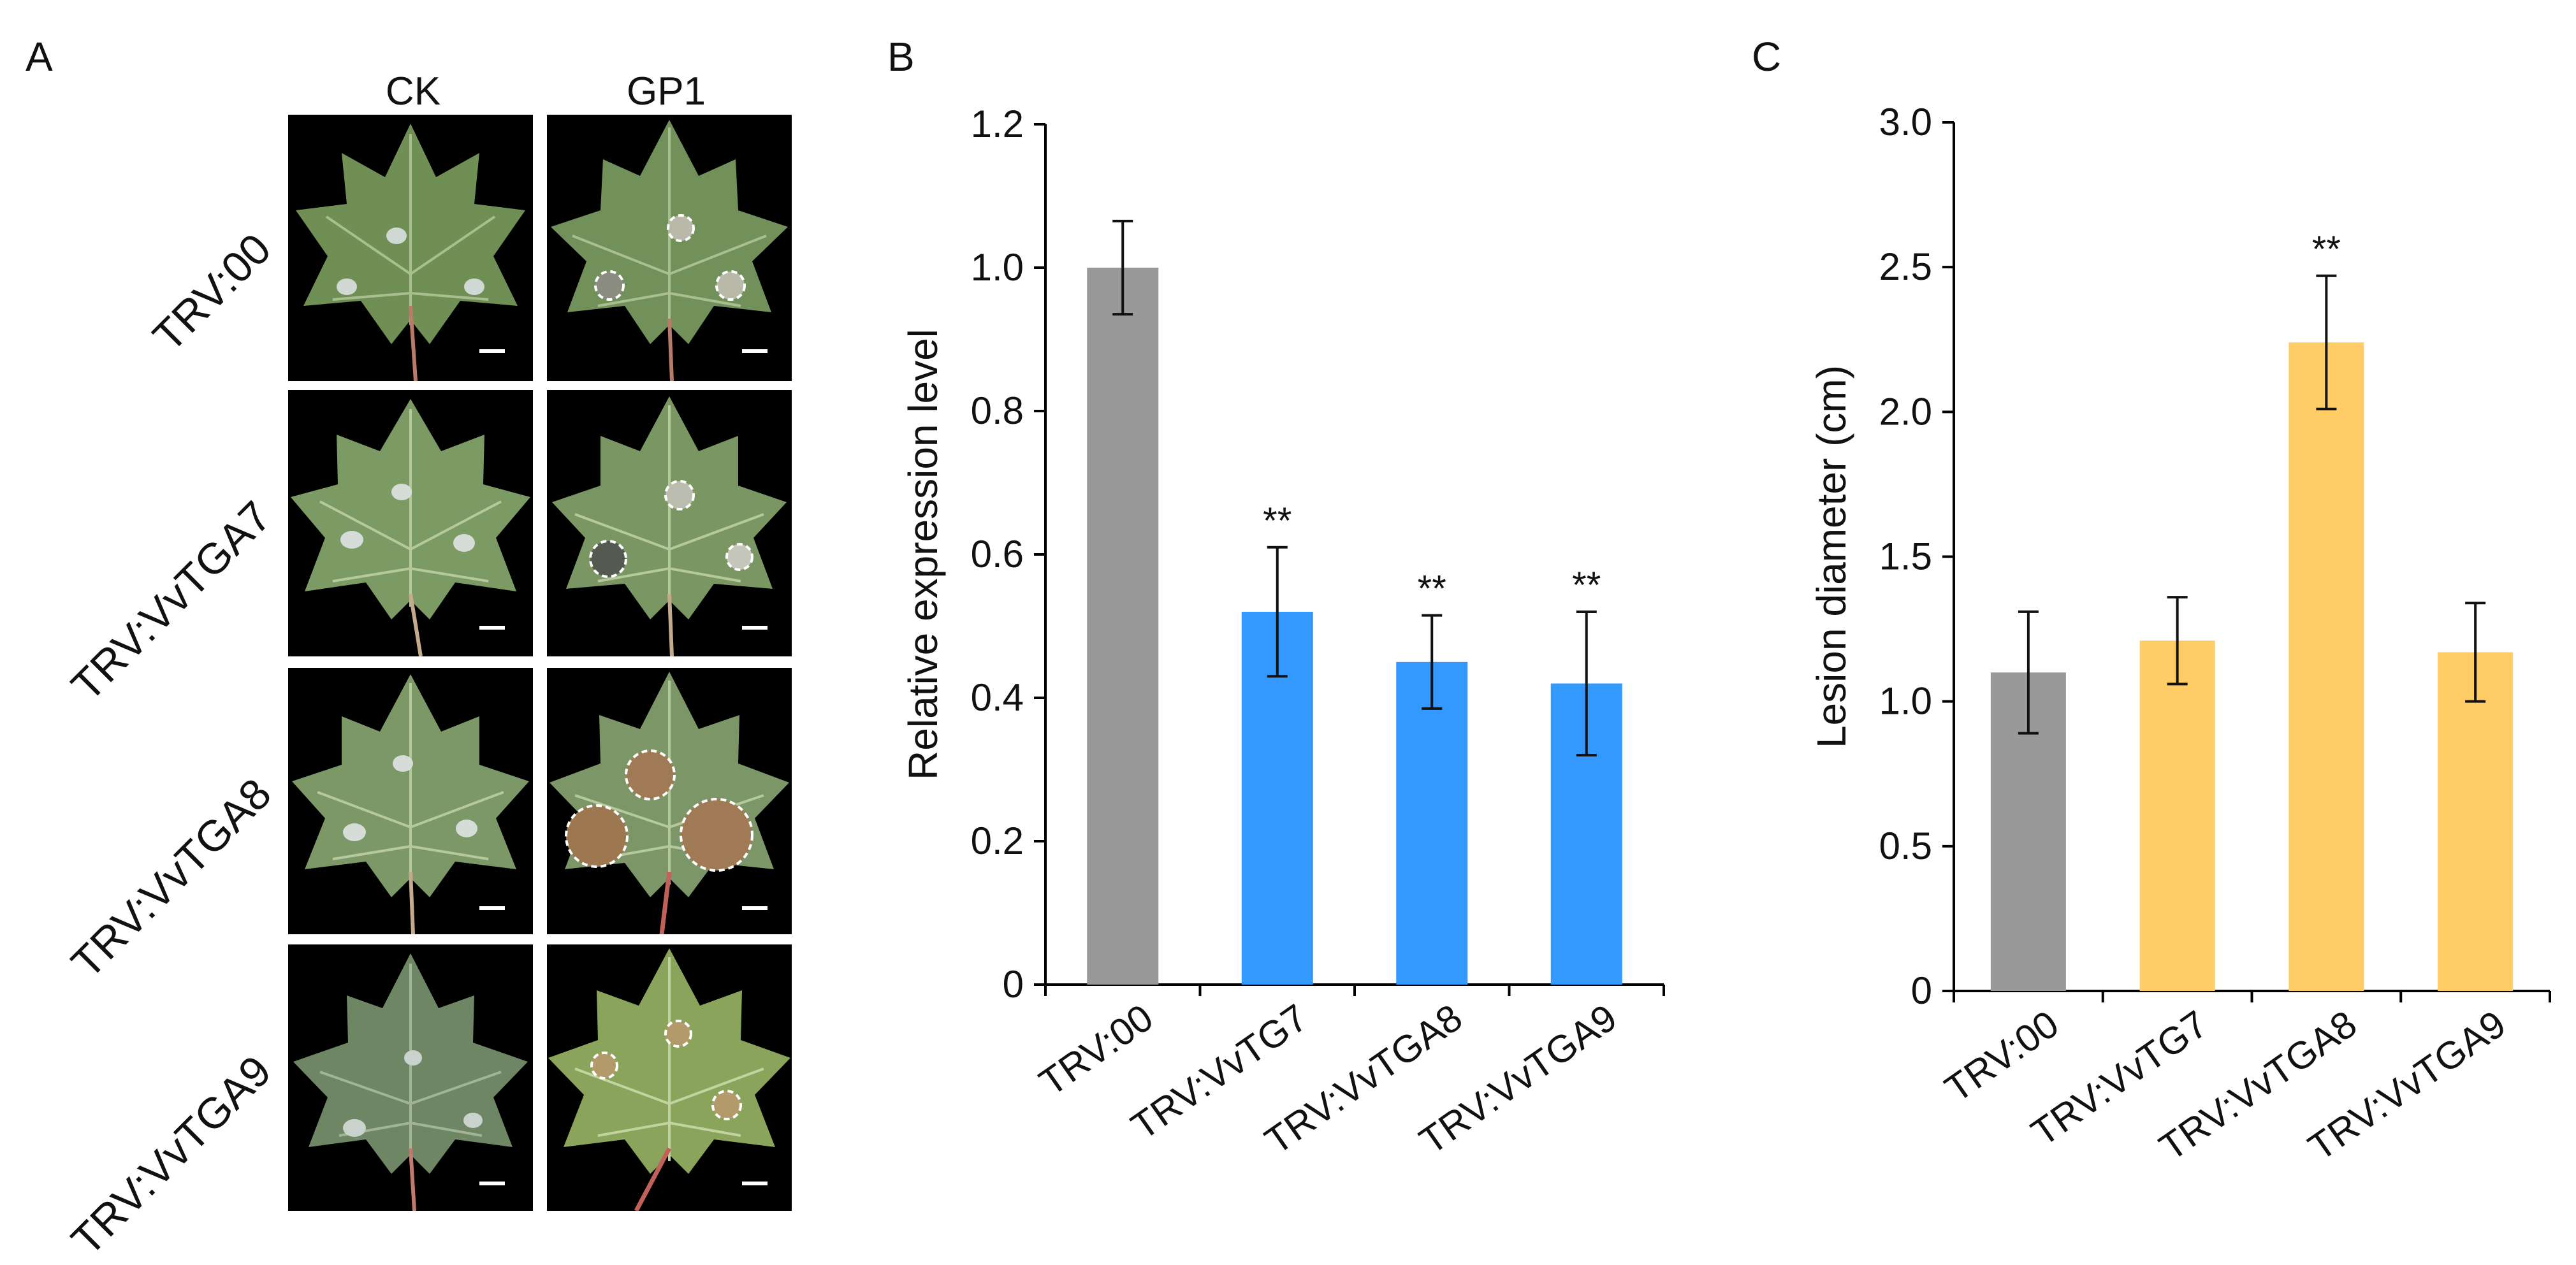 Image resolution: width=2576 pixels, height=1265 pixels. What do you see at coordinates (901, 57) in the screenshot?
I see `panel-b-letter: B` at bounding box center [901, 57].